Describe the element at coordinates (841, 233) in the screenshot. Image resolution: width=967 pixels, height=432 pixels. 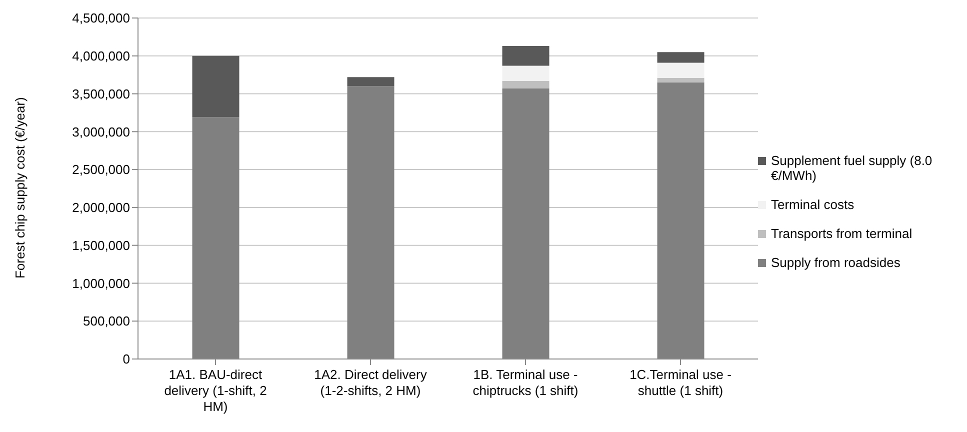
I see `legend-label: Transports from terminal` at that location.